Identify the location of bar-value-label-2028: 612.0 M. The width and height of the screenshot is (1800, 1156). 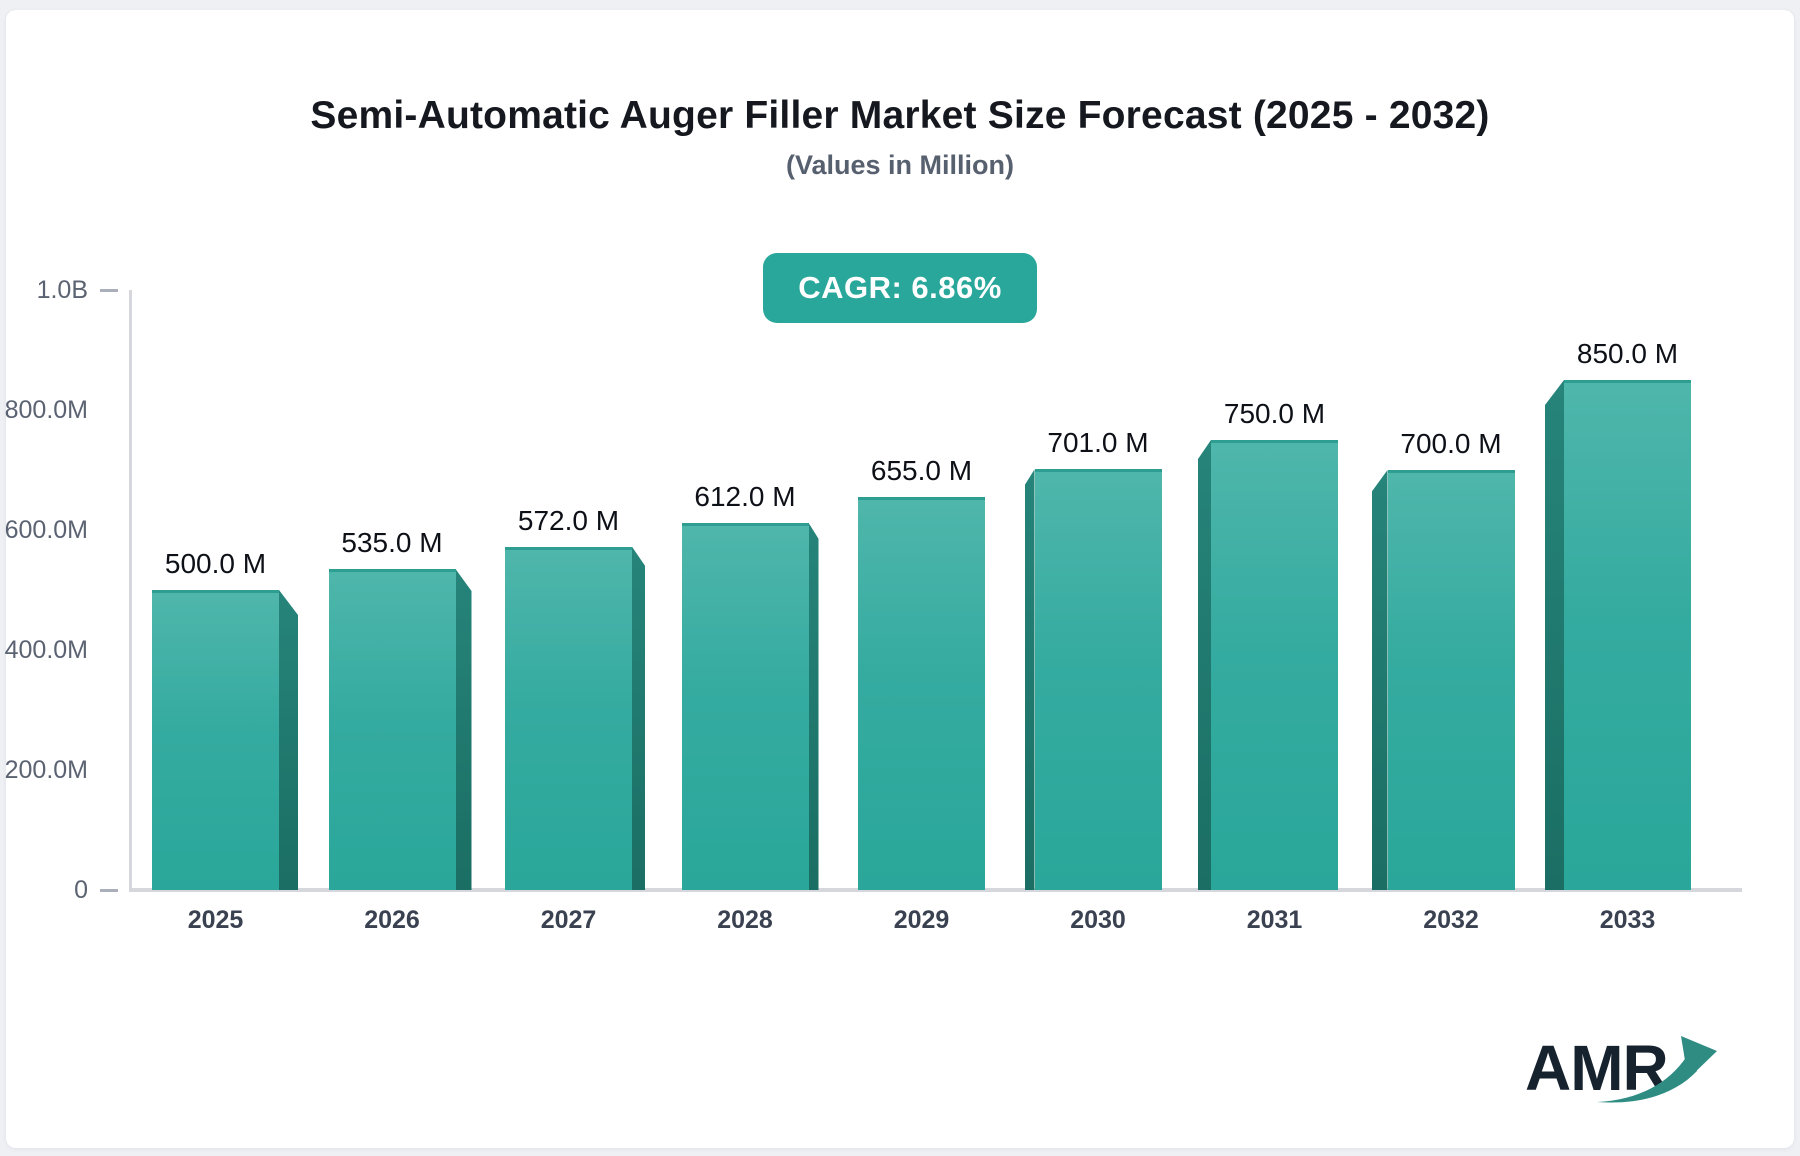
(745, 496).